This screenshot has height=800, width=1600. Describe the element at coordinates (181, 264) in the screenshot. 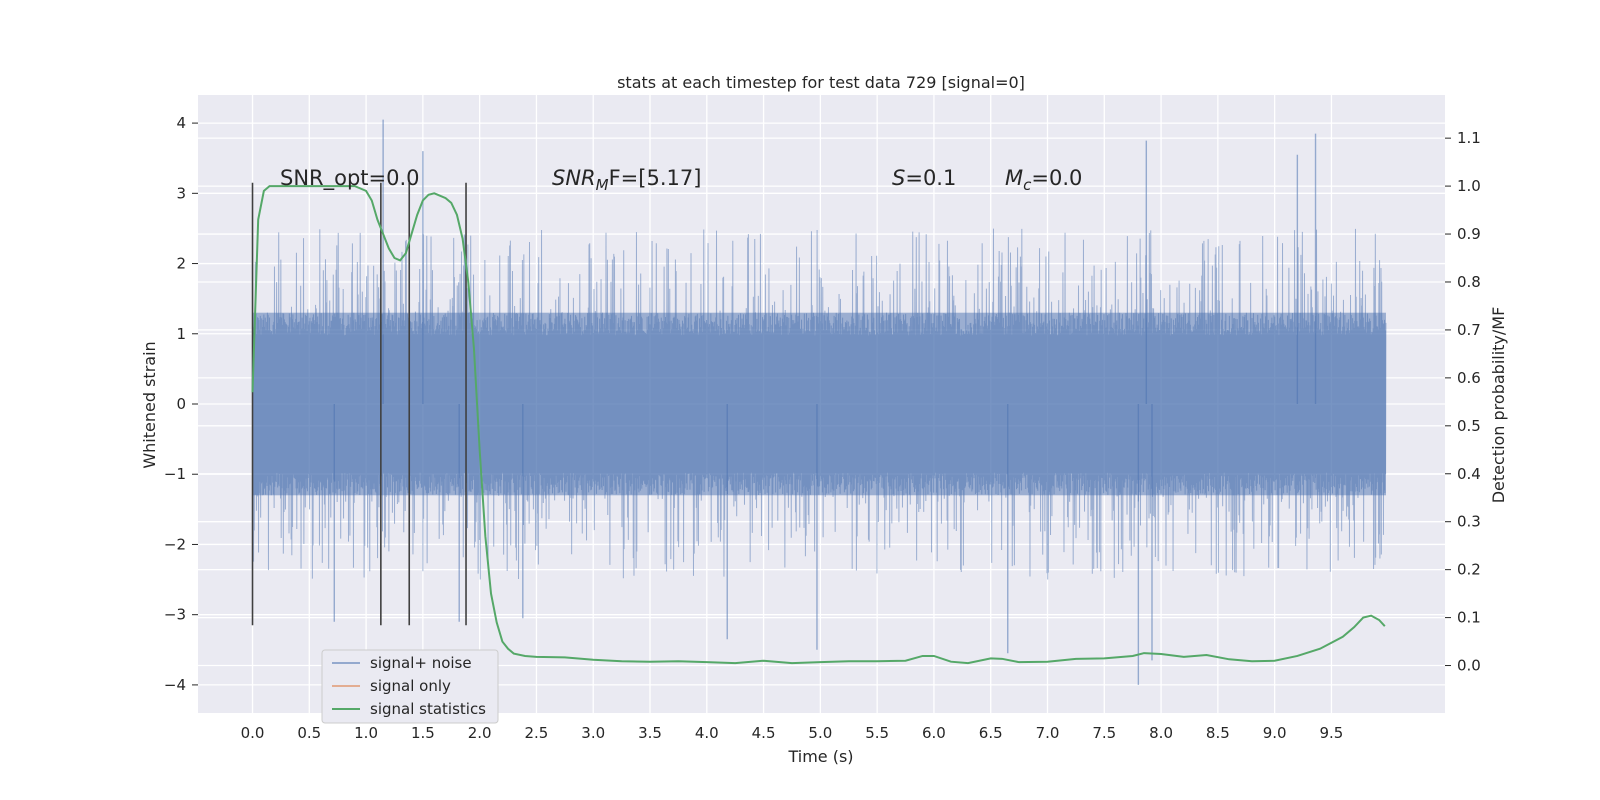

I see `y-tick-label: 2` at that location.